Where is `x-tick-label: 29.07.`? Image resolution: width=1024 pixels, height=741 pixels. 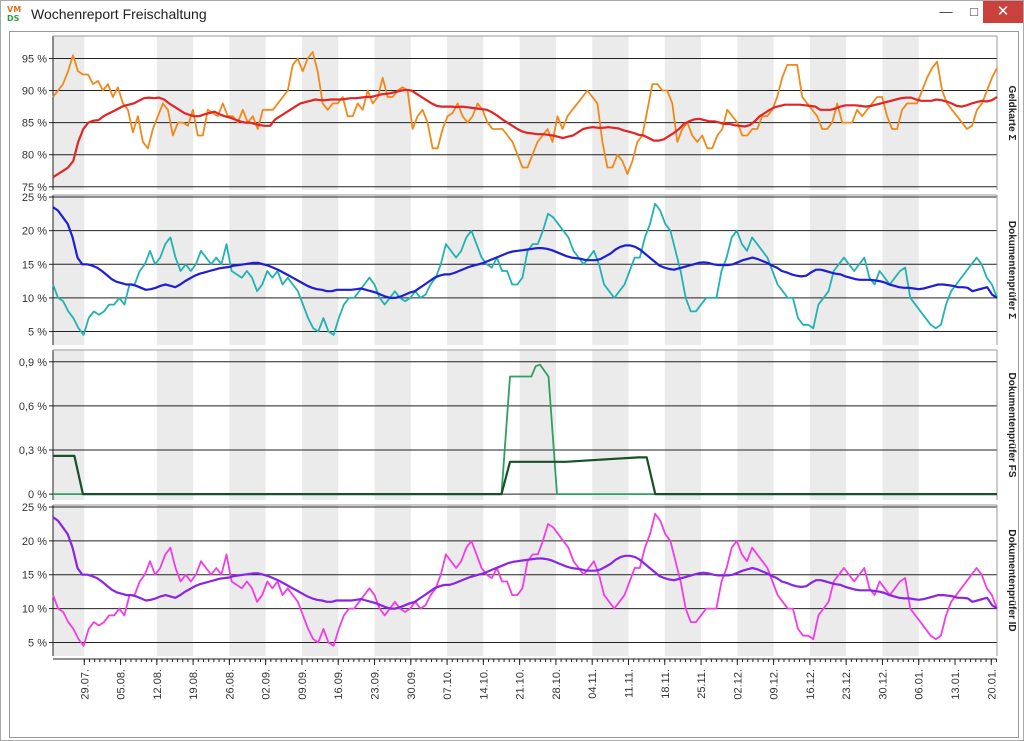 x-tick-label: 29.07. is located at coordinates (85, 684).